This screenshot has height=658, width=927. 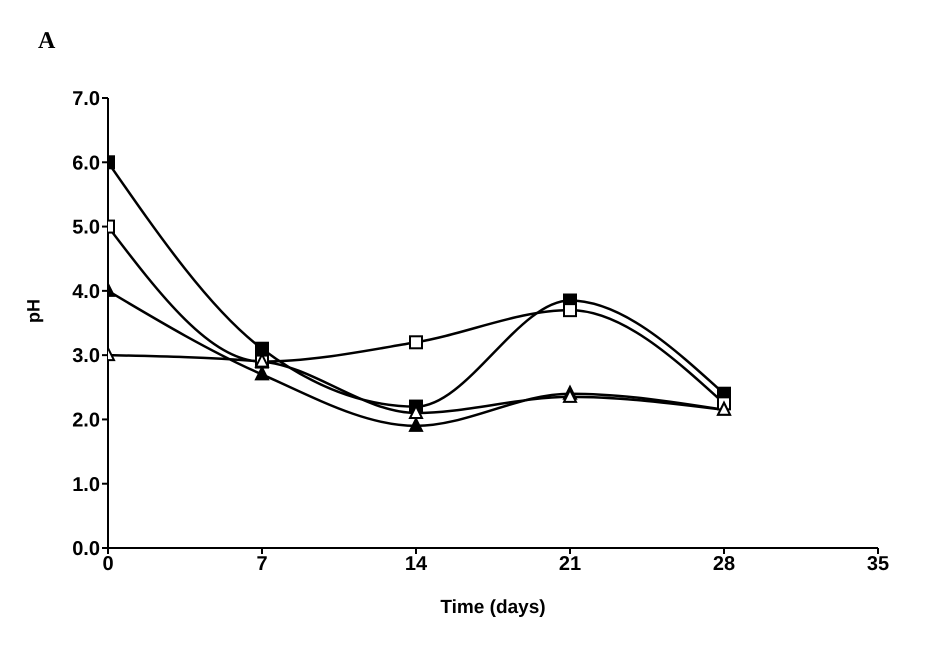 I want to click on y-axis-title: pH, so click(x=33, y=311).